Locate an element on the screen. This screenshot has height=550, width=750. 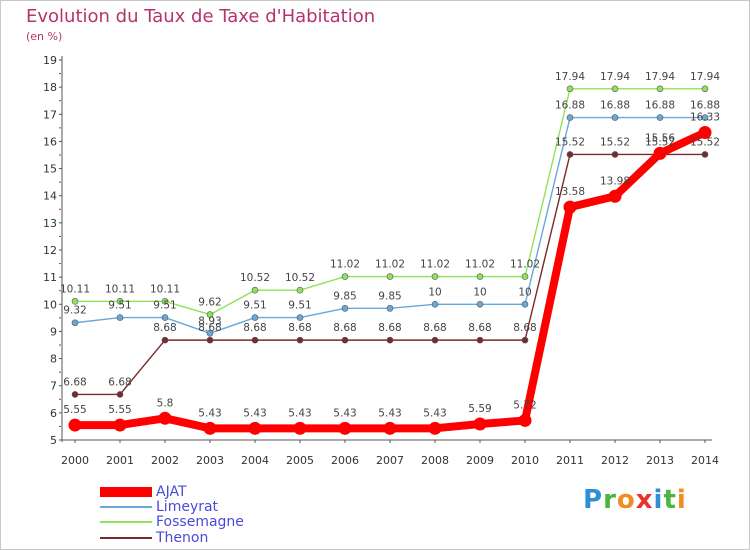
x-tick-label: 2003 is located at coordinates (210, 460).